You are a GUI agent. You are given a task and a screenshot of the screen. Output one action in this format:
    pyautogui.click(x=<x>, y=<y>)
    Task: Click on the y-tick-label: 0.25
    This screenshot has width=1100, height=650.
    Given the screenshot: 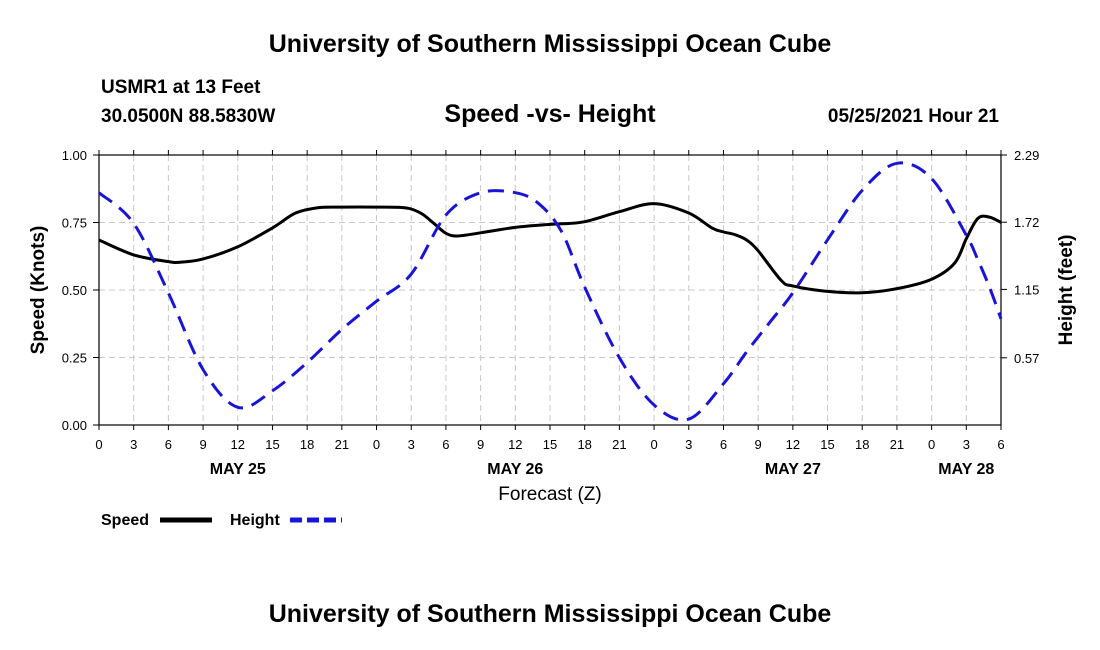 What is the action you would take?
    pyautogui.click(x=74, y=358)
    